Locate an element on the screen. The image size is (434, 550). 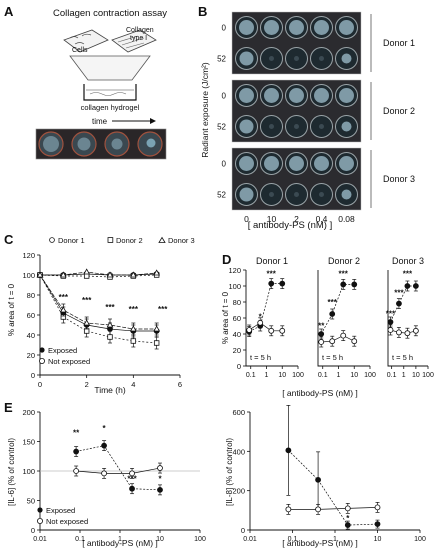
e-xtick-label: 1 is located at coordinates (120, 539).